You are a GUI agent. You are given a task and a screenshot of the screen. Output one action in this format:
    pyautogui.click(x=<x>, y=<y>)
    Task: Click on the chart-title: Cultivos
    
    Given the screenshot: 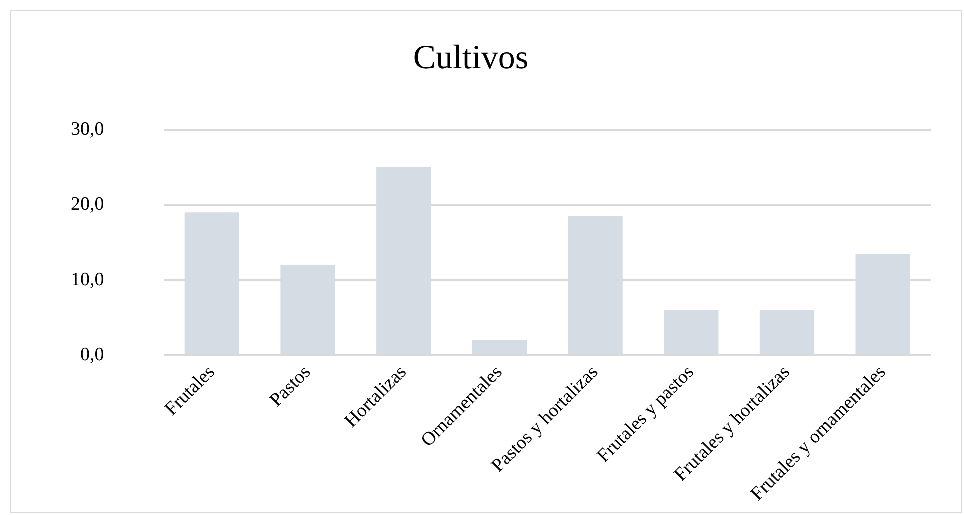 What is the action you would take?
    pyautogui.click(x=471, y=57)
    